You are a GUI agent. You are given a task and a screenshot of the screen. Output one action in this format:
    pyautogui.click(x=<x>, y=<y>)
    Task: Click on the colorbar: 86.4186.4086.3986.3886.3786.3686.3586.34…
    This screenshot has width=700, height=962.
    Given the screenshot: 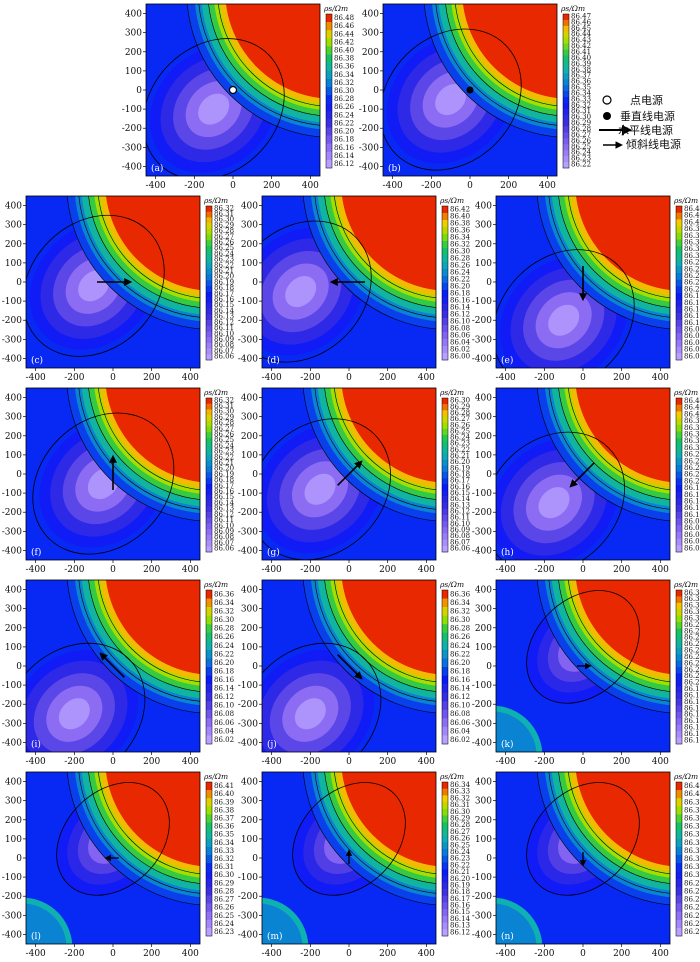 What is the action you would take?
    pyautogui.click(x=686, y=854)
    